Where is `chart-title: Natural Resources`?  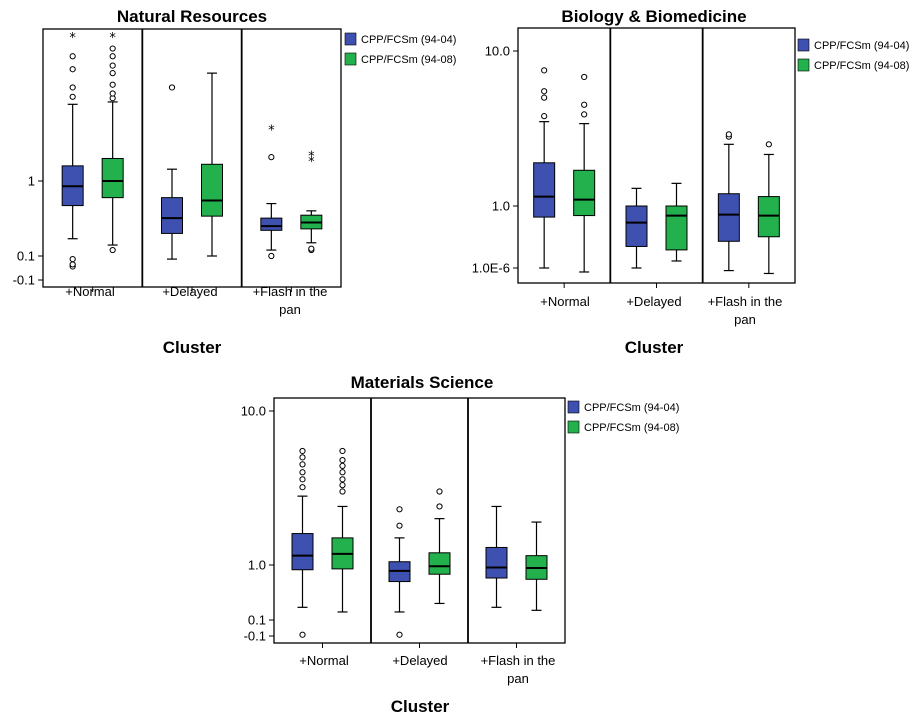
chart-title: Natural Resources is located at coordinates (192, 16).